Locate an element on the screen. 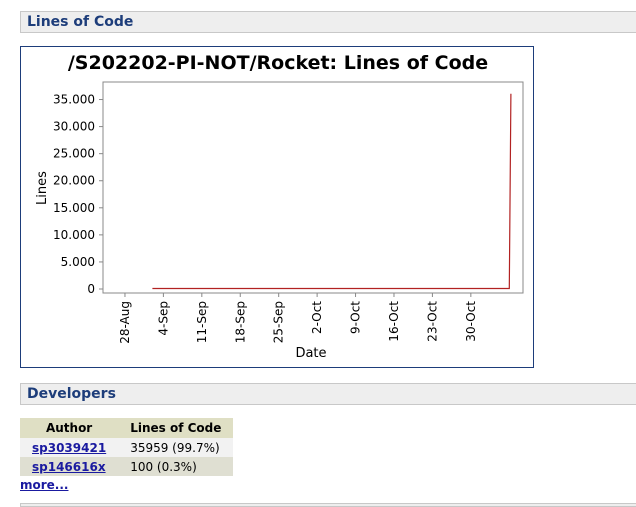 Image resolution: width=636 pixels, height=507 pixels. author-column-header: Author is located at coordinates (69, 428).